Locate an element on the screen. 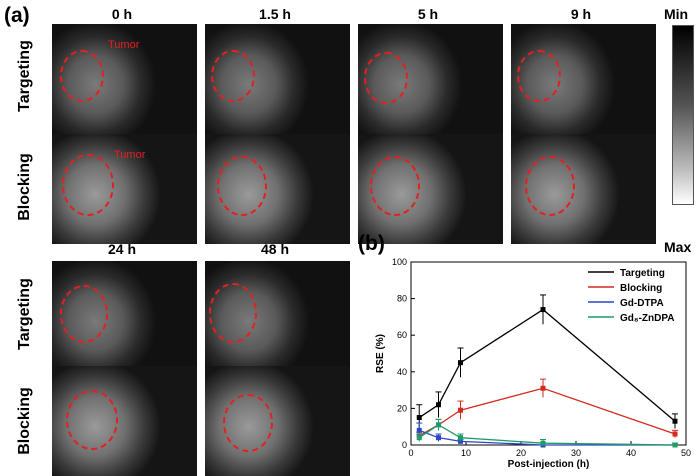  time-label-9h: 9 h is located at coordinates (581, 14).